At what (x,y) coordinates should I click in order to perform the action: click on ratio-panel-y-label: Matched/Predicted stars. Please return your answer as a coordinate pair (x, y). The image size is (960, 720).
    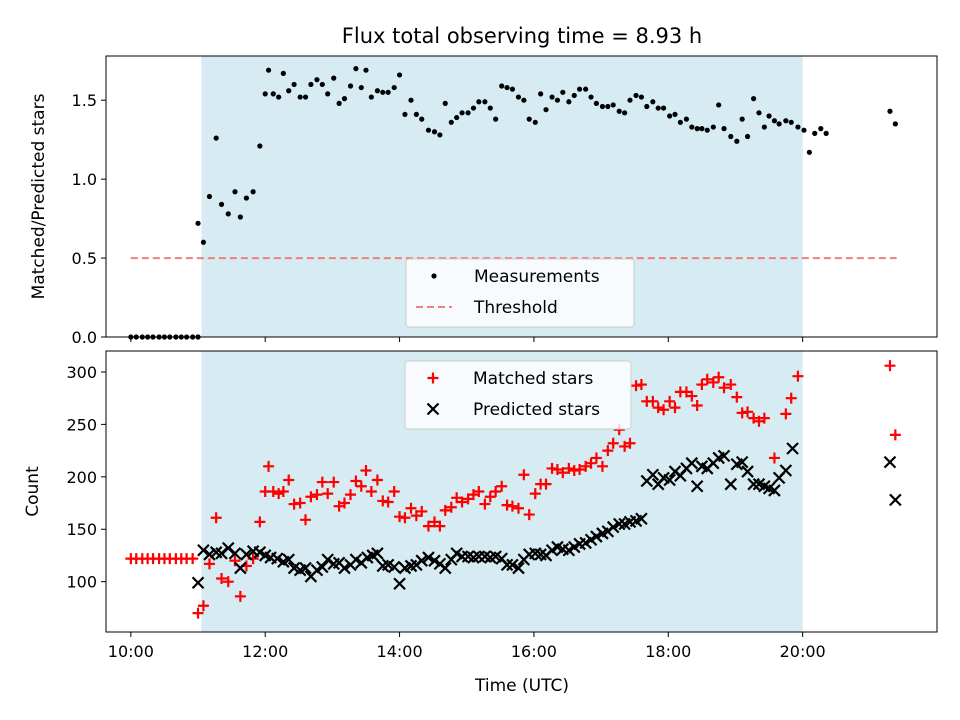
    Looking at the image, I should click on (39, 196).